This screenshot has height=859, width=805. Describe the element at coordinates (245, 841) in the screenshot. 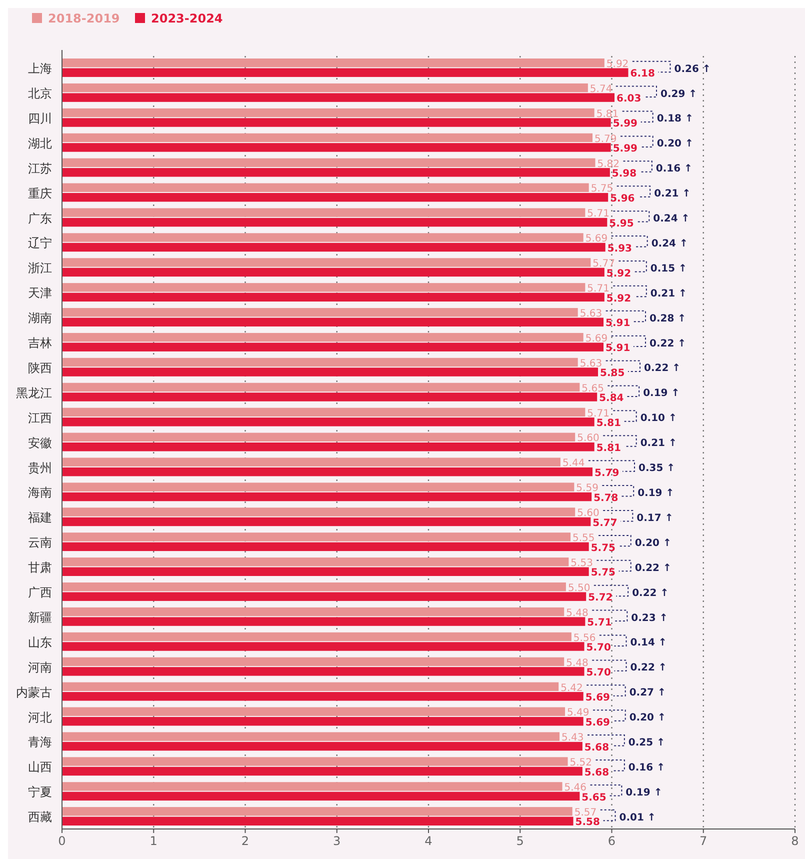

I see `x-tick-label: 2` at that location.